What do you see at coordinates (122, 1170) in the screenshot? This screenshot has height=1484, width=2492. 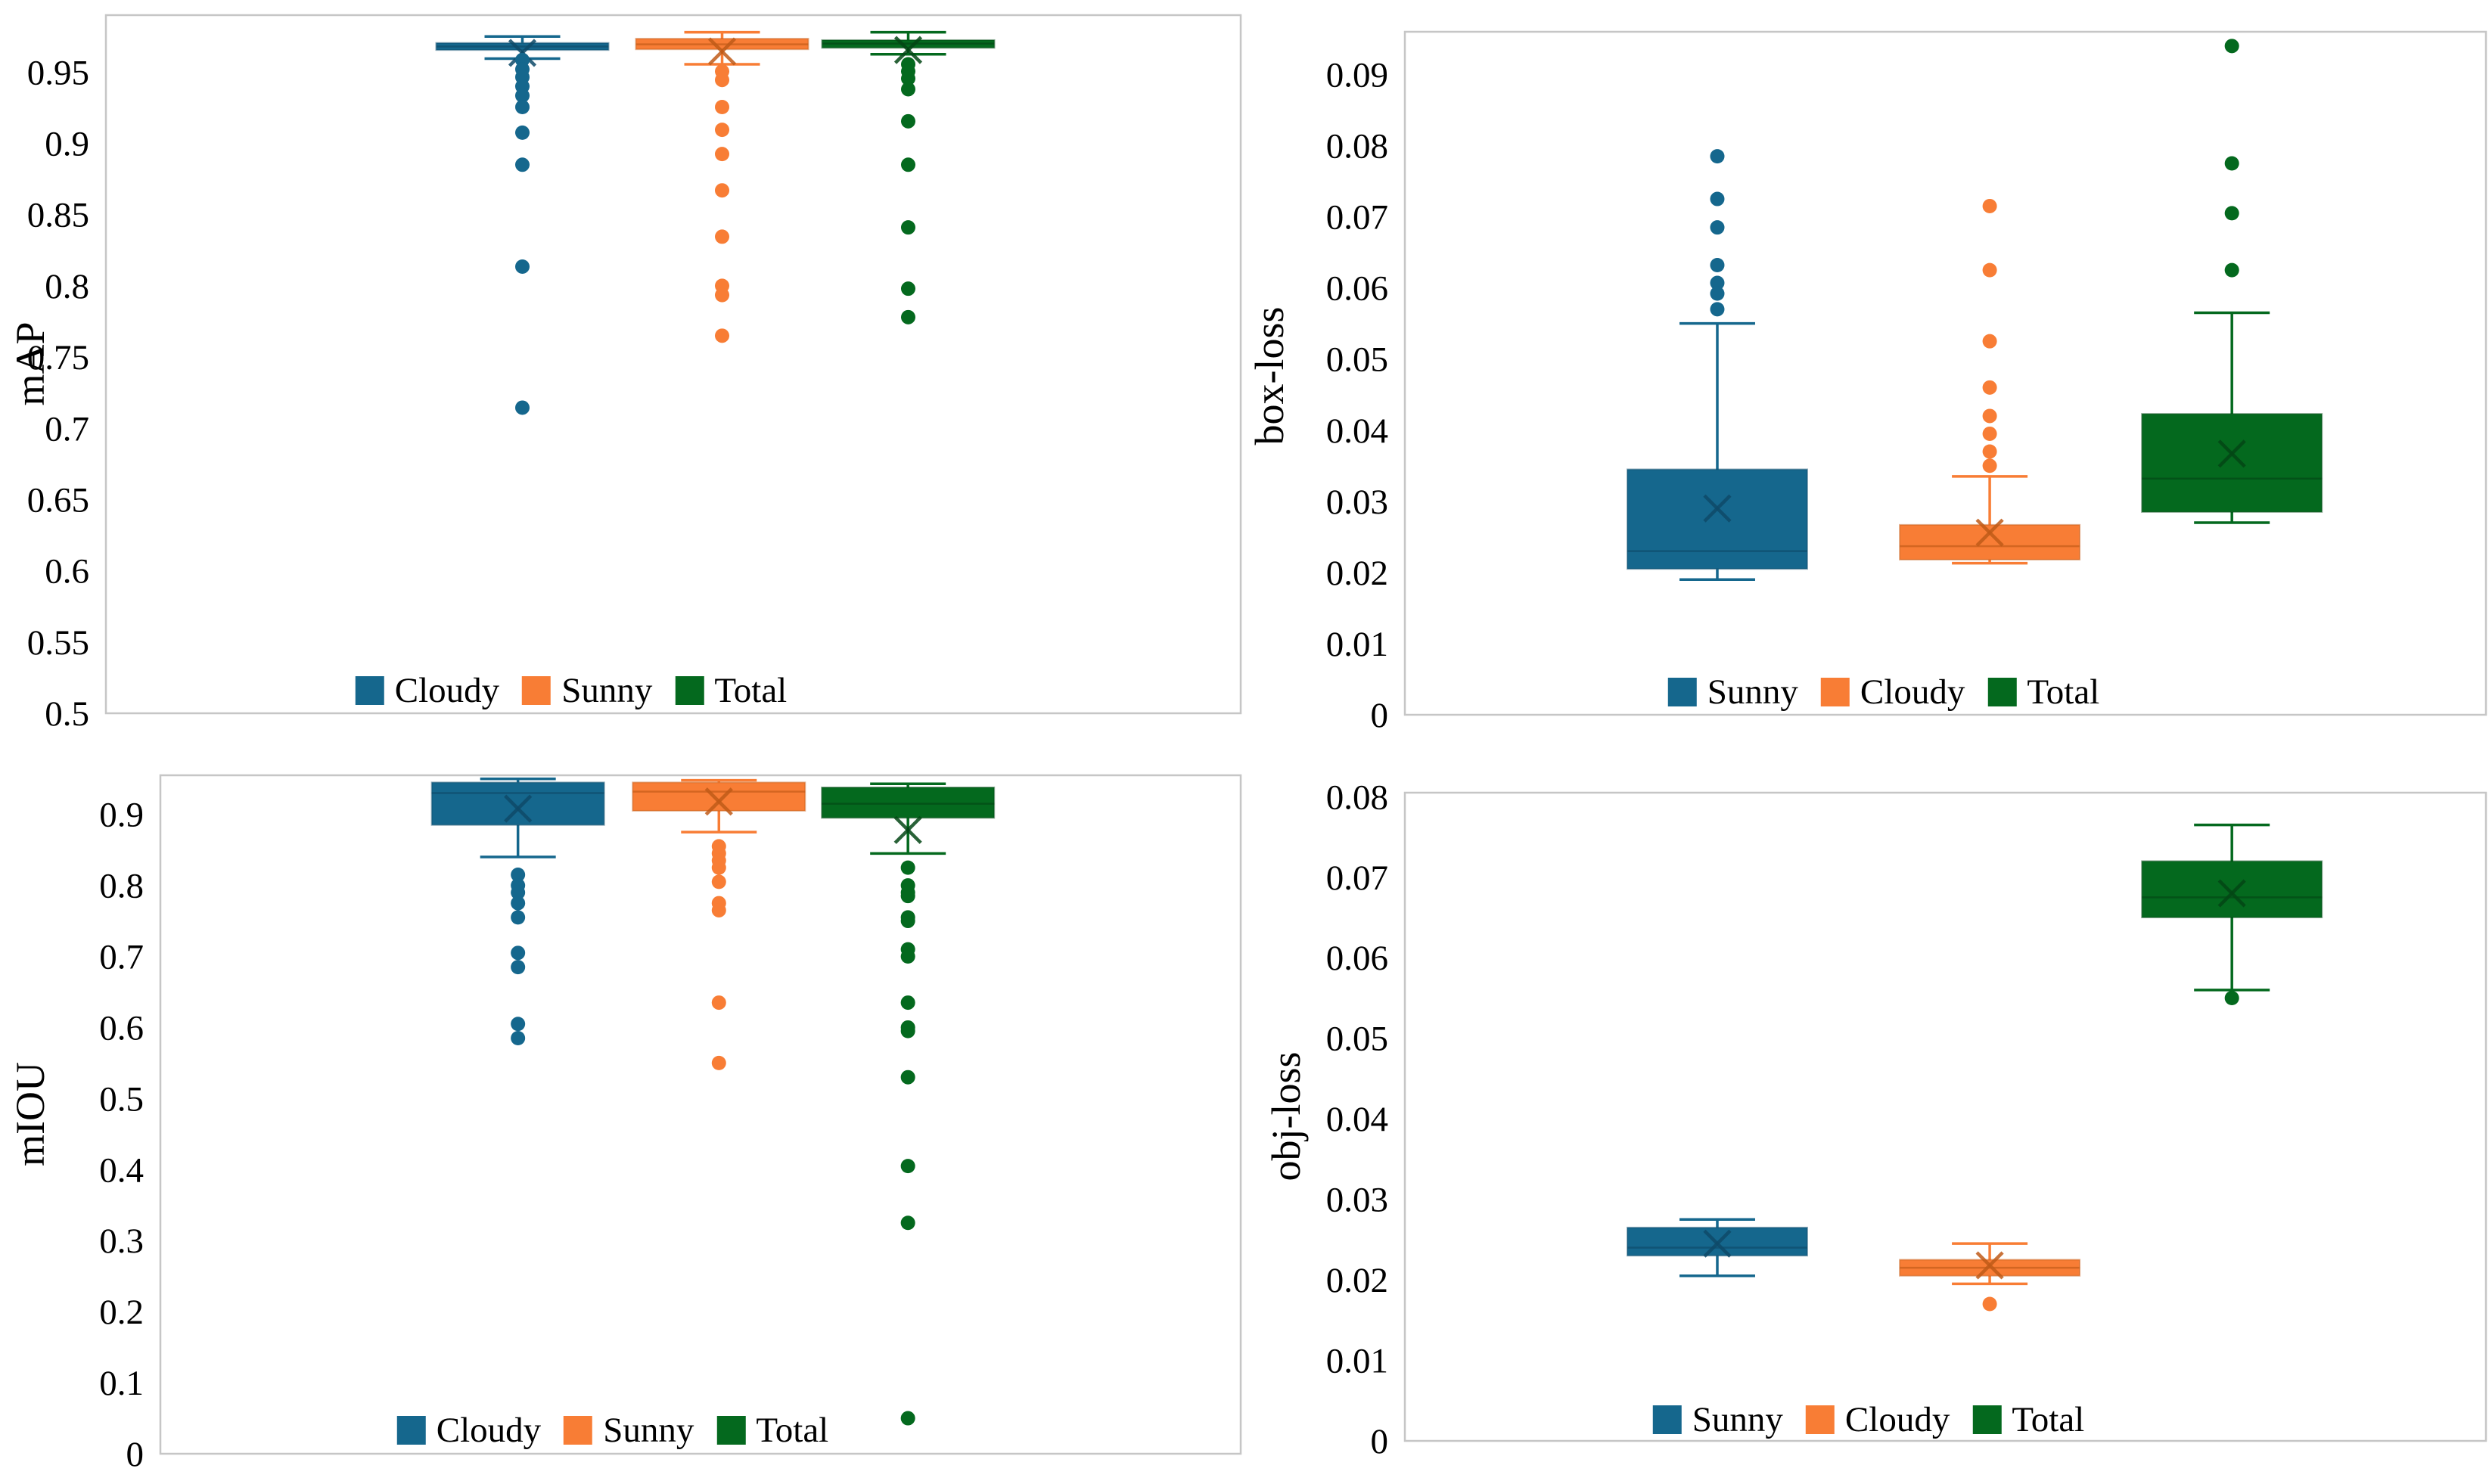 I see `y-tick-label: 0.4` at bounding box center [122, 1170].